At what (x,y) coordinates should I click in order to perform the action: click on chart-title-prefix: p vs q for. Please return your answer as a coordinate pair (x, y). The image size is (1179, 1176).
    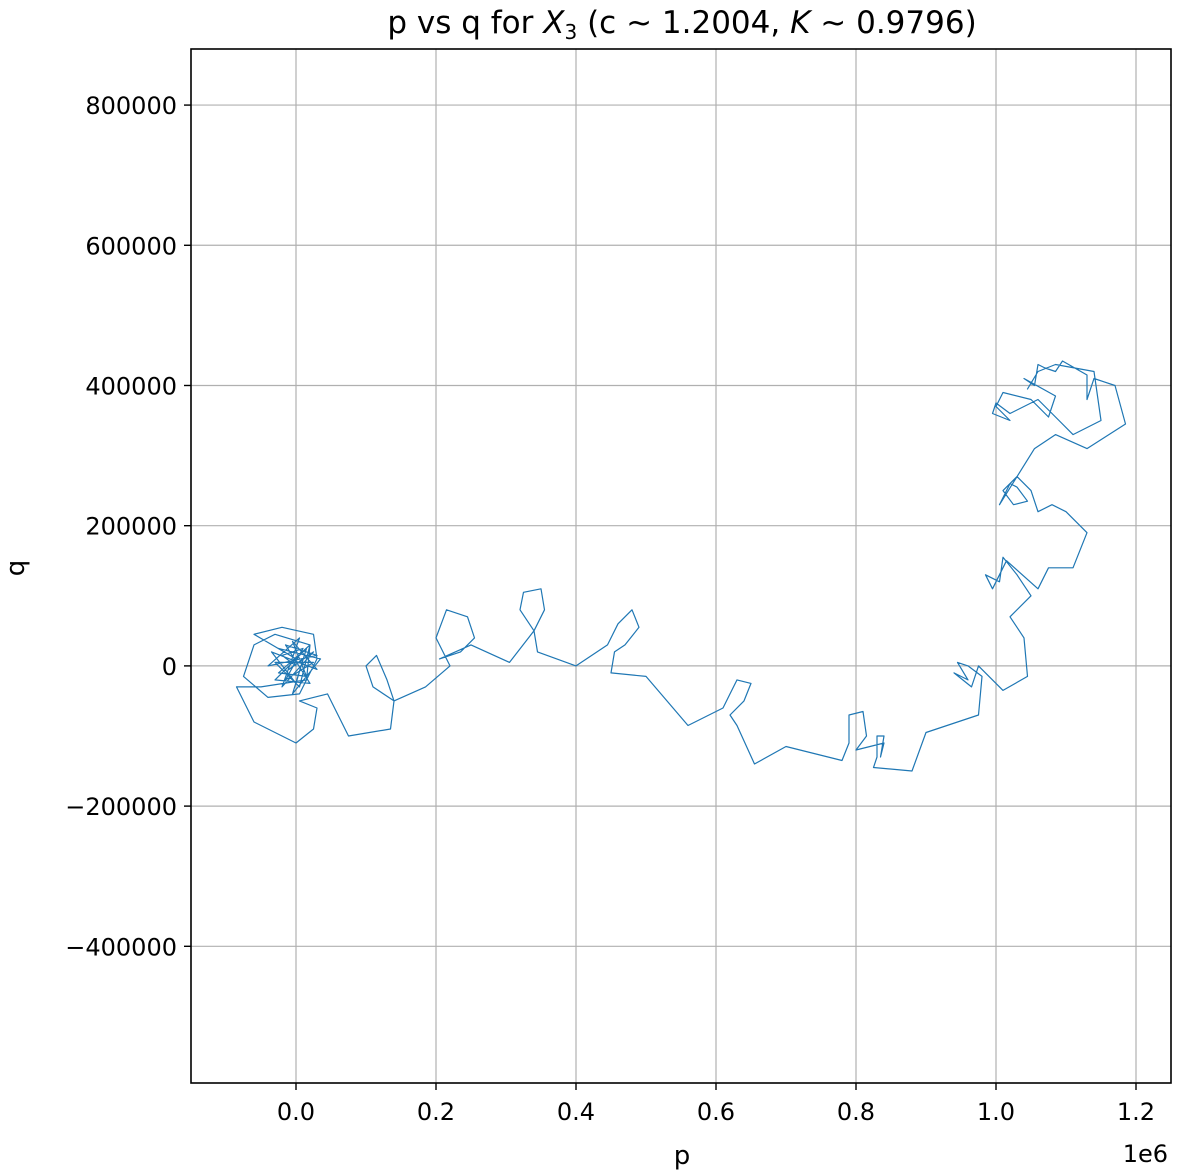
    Looking at the image, I should click on (465, 23).